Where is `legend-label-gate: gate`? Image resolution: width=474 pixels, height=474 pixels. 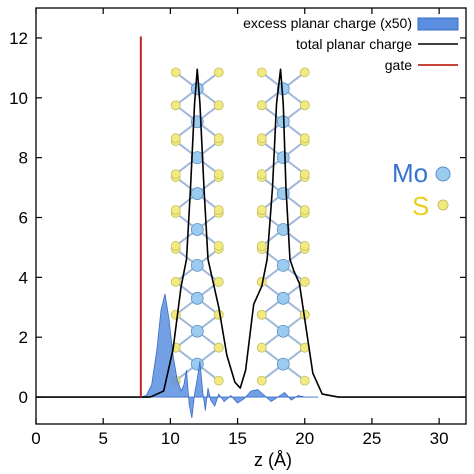 legend-label-gate: gate is located at coordinates (398, 65).